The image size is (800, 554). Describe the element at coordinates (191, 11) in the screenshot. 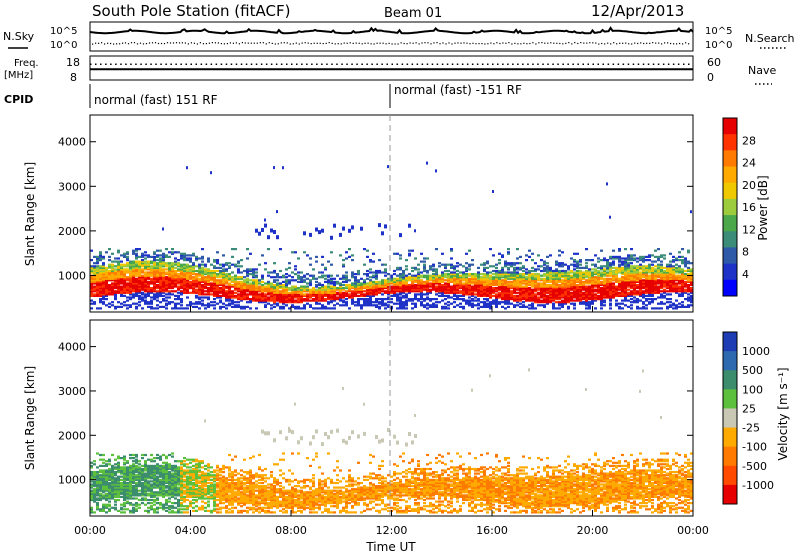

I see `station-title: South Pole Station (fitACF)` at that location.